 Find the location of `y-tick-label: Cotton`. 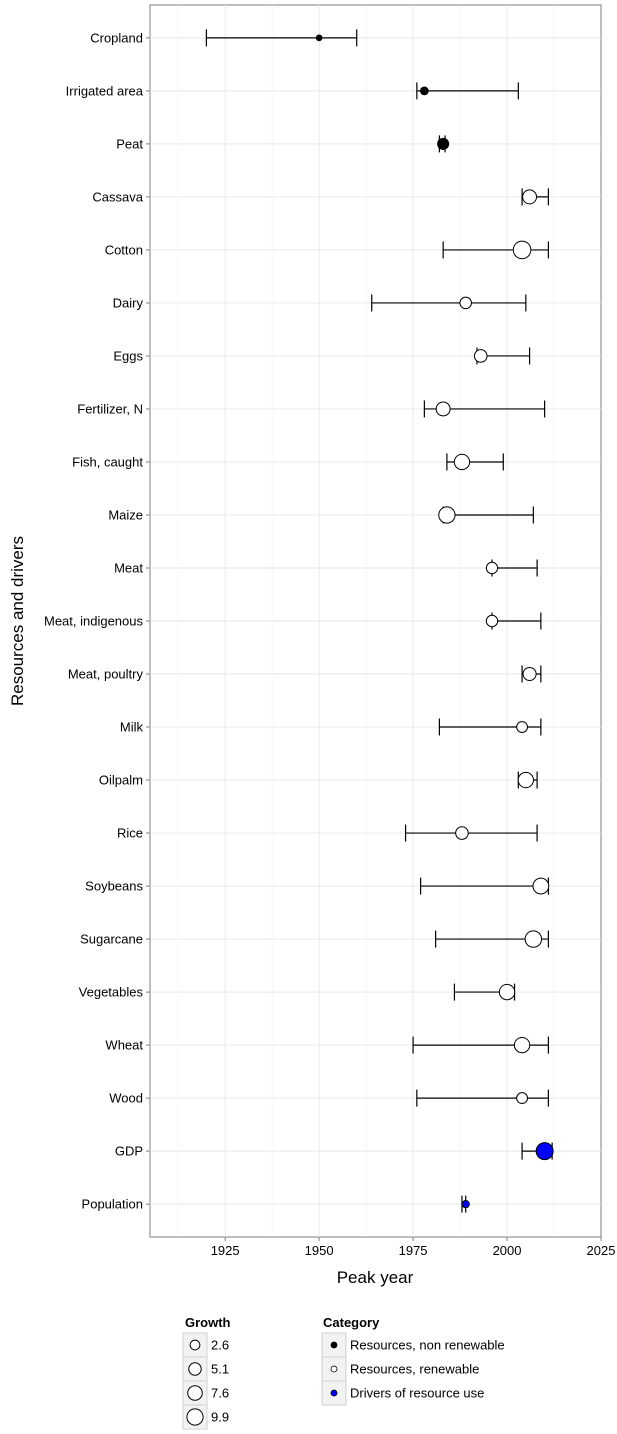

y-tick-label: Cotton is located at coordinates (124, 249).